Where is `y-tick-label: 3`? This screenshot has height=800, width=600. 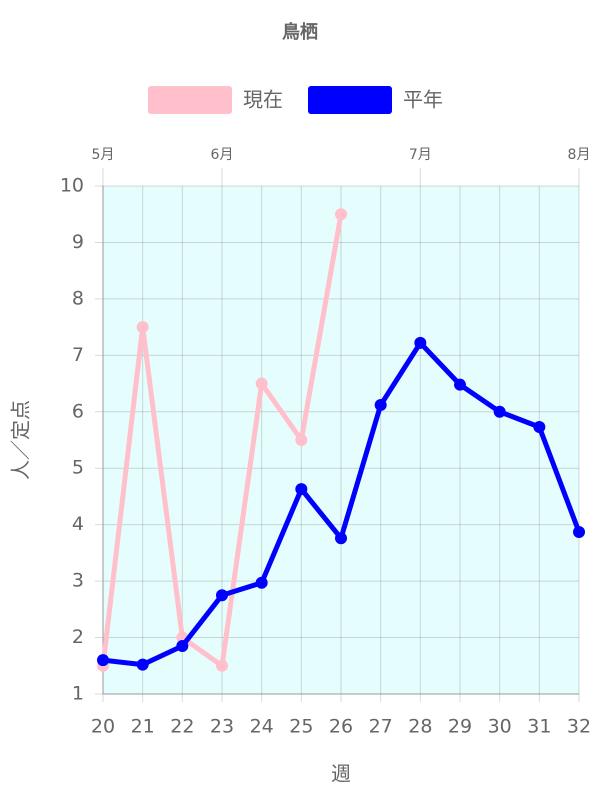
y-tick-label: 3 is located at coordinates (78, 581).